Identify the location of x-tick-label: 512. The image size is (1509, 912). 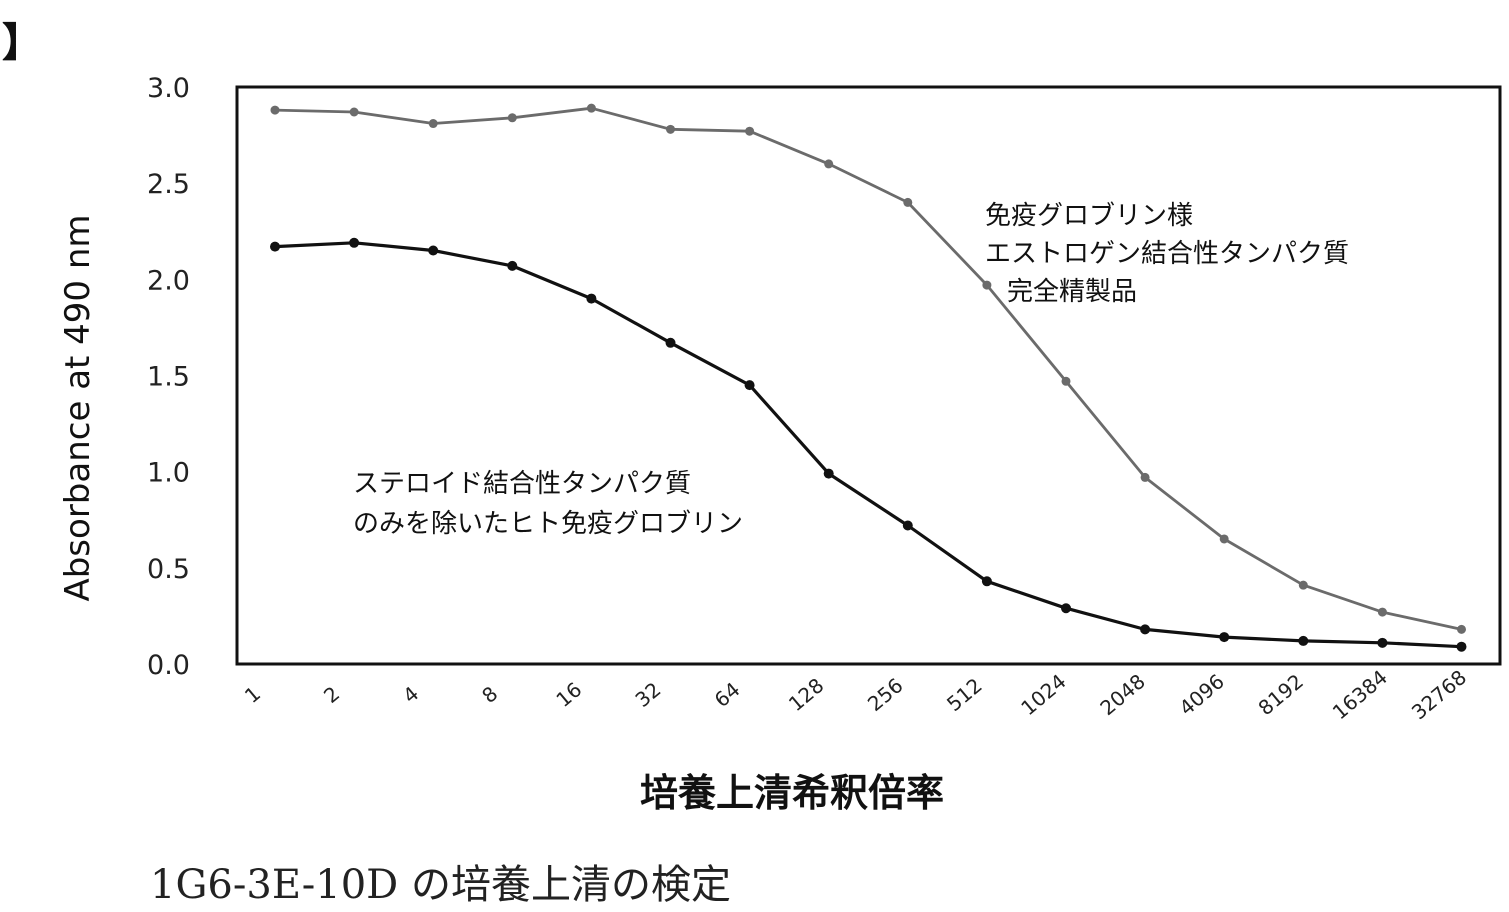
(964, 694).